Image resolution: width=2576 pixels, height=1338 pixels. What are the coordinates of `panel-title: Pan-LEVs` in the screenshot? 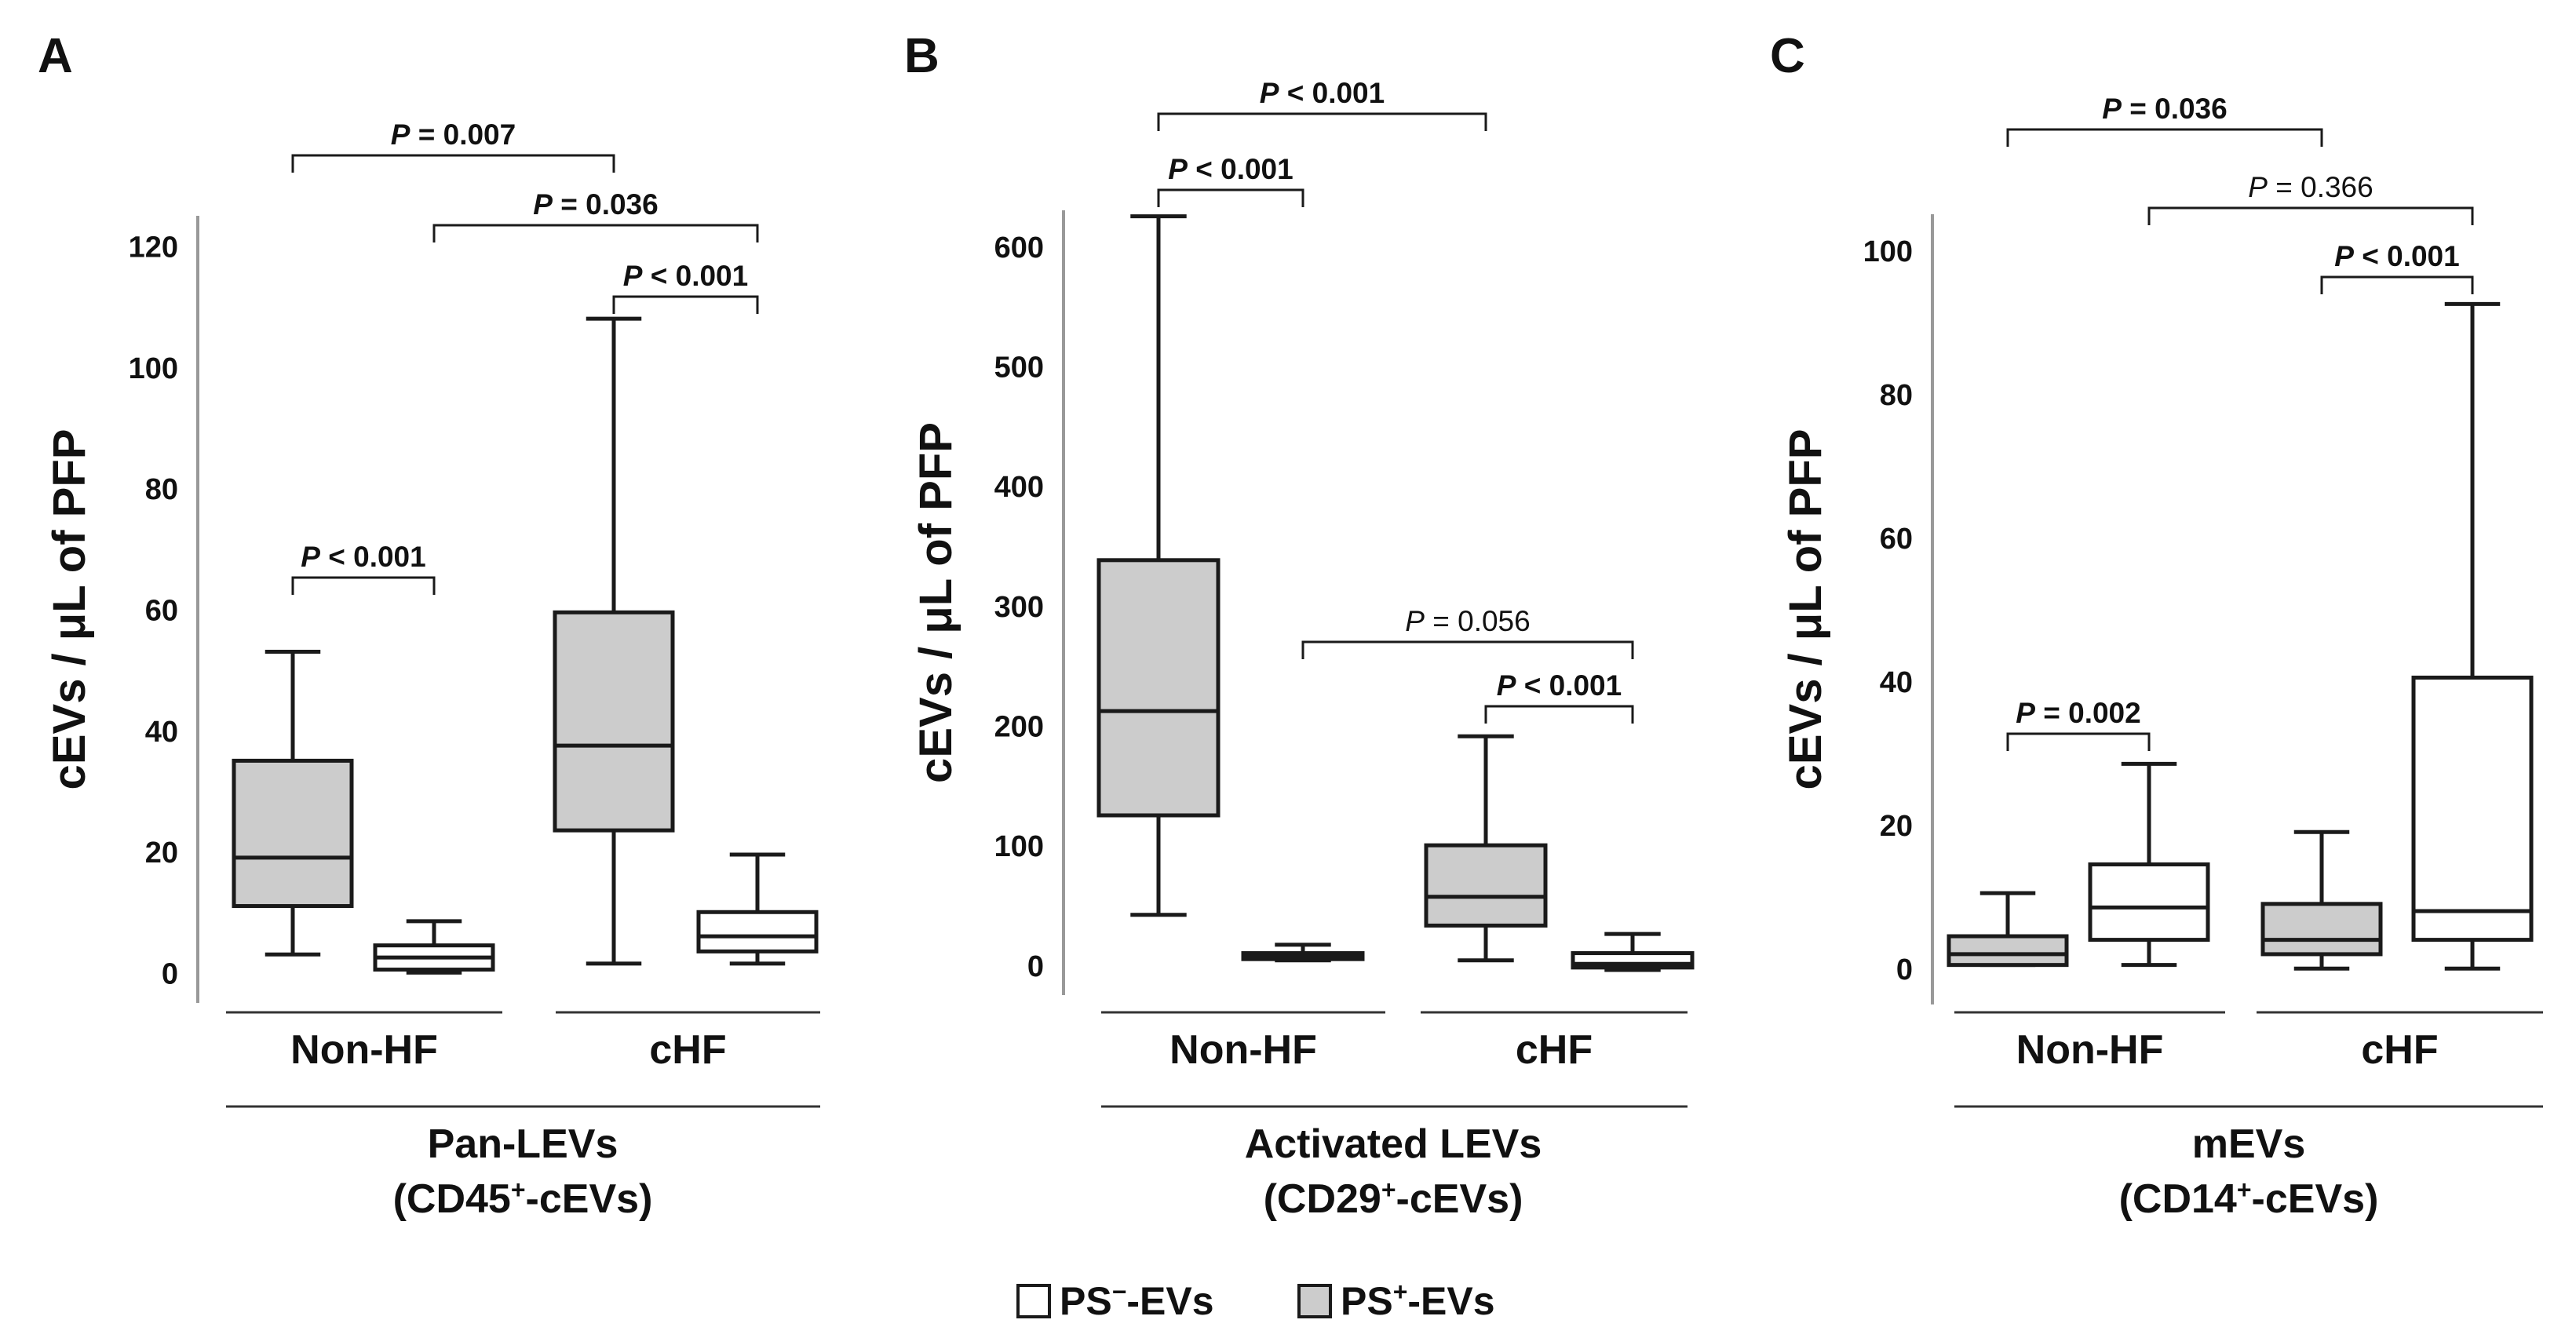 It's located at (523, 1144).